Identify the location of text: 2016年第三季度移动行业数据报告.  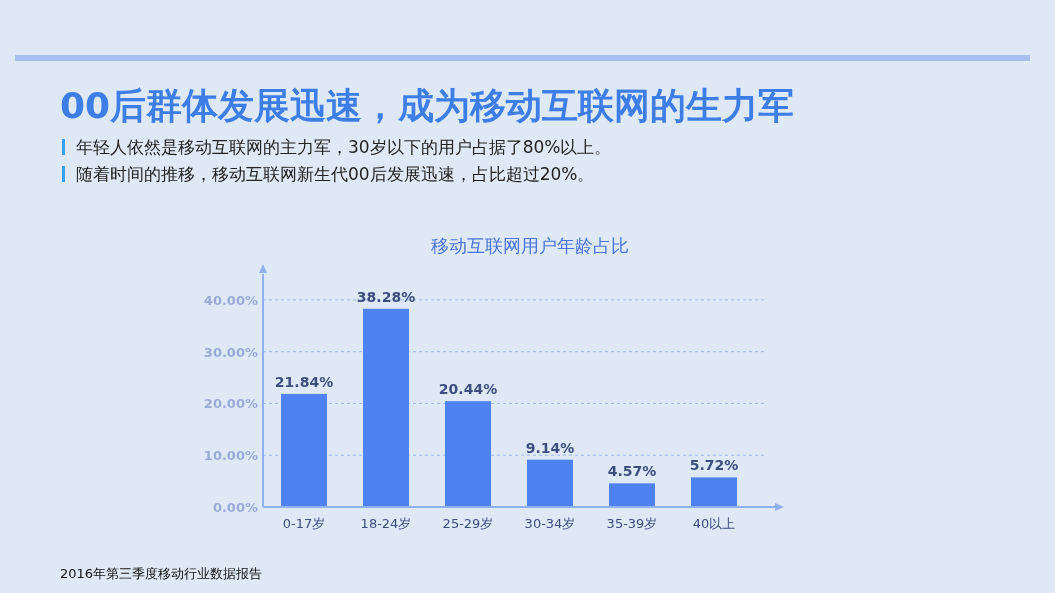
(161, 573).